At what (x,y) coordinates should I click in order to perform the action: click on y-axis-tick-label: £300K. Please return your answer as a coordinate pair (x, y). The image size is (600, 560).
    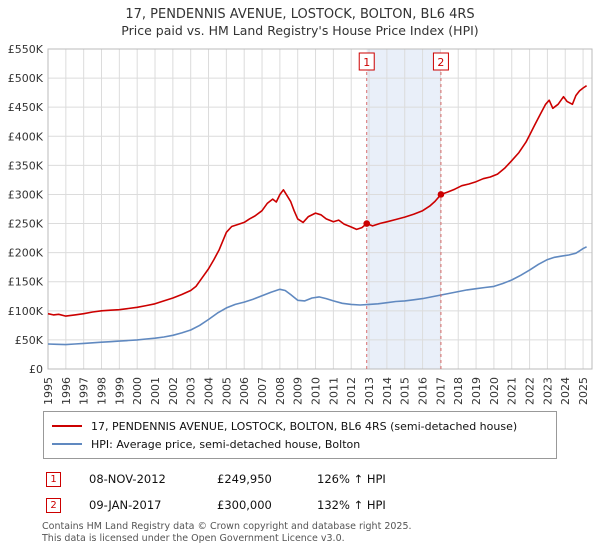
    Looking at the image, I should click on (26, 194).